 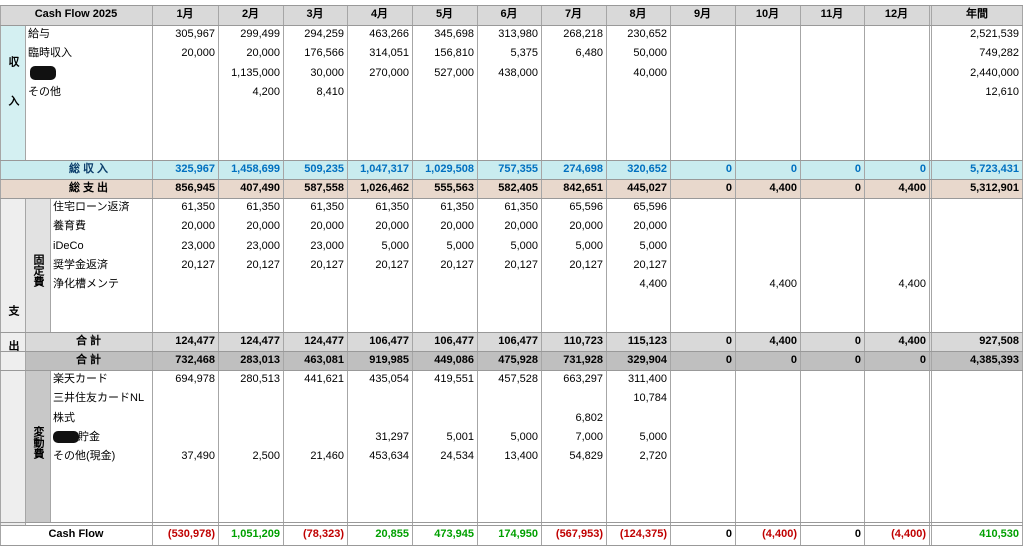 I want to click on header-title: Cash Flow 2025, so click(x=76, y=14).